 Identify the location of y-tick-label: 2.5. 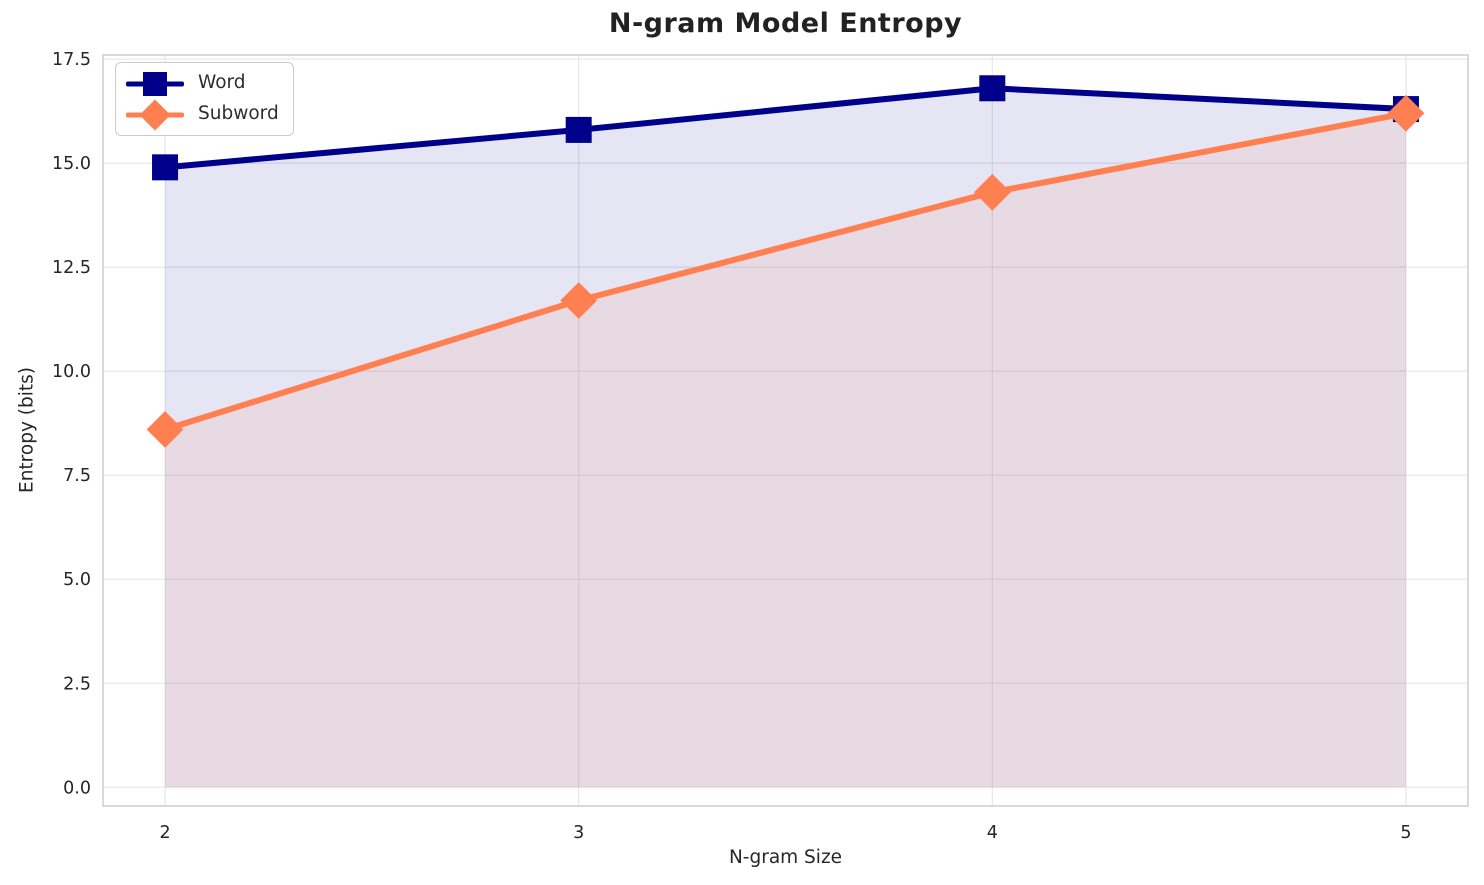
(77, 684).